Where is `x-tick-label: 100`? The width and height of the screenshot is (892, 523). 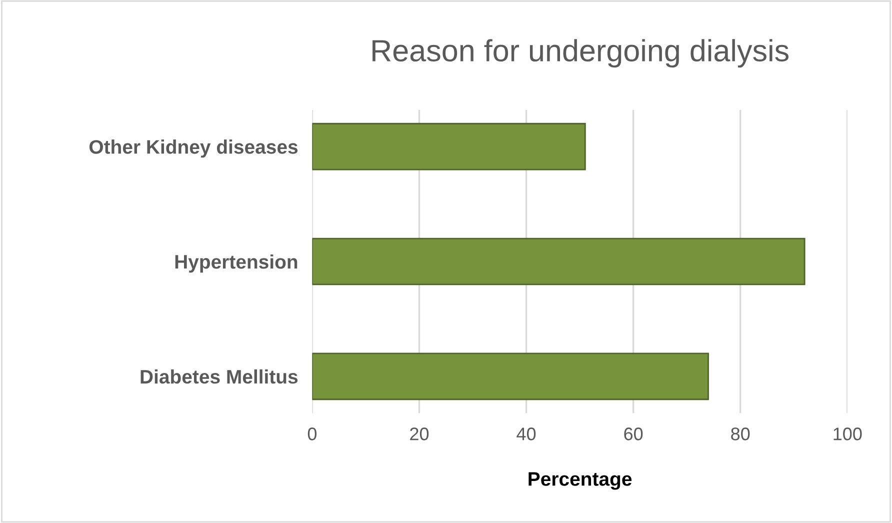 x-tick-label: 100 is located at coordinates (848, 434).